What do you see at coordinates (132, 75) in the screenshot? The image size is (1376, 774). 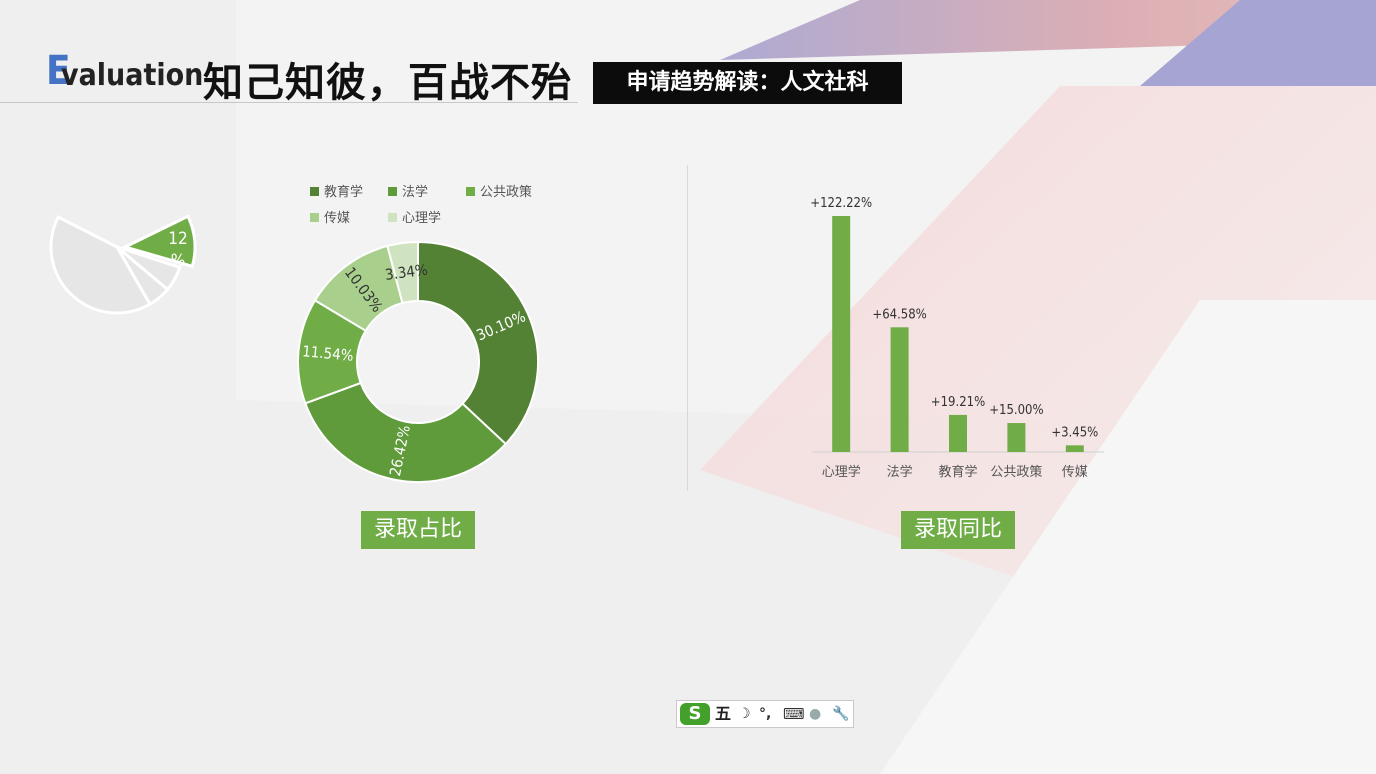 I see `title-english: valuation` at bounding box center [132, 75].